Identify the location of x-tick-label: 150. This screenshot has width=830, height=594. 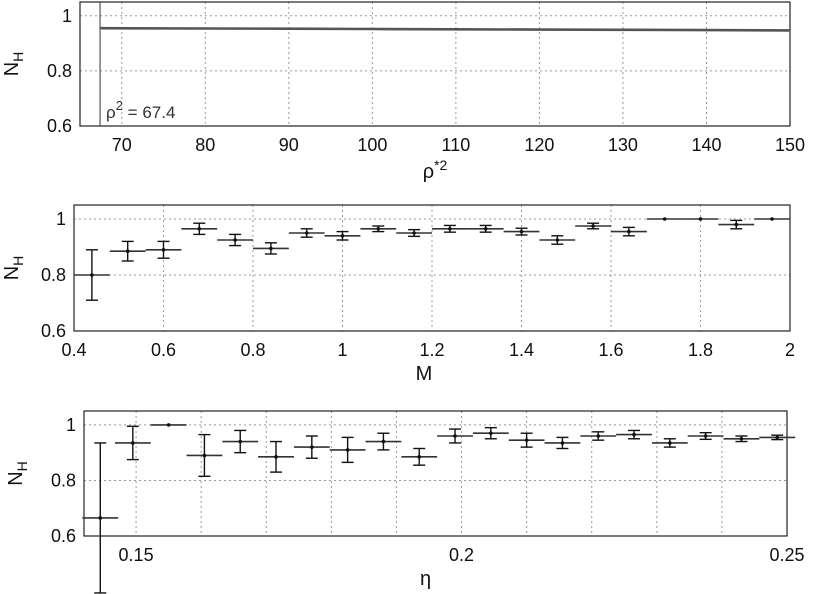
(790, 145).